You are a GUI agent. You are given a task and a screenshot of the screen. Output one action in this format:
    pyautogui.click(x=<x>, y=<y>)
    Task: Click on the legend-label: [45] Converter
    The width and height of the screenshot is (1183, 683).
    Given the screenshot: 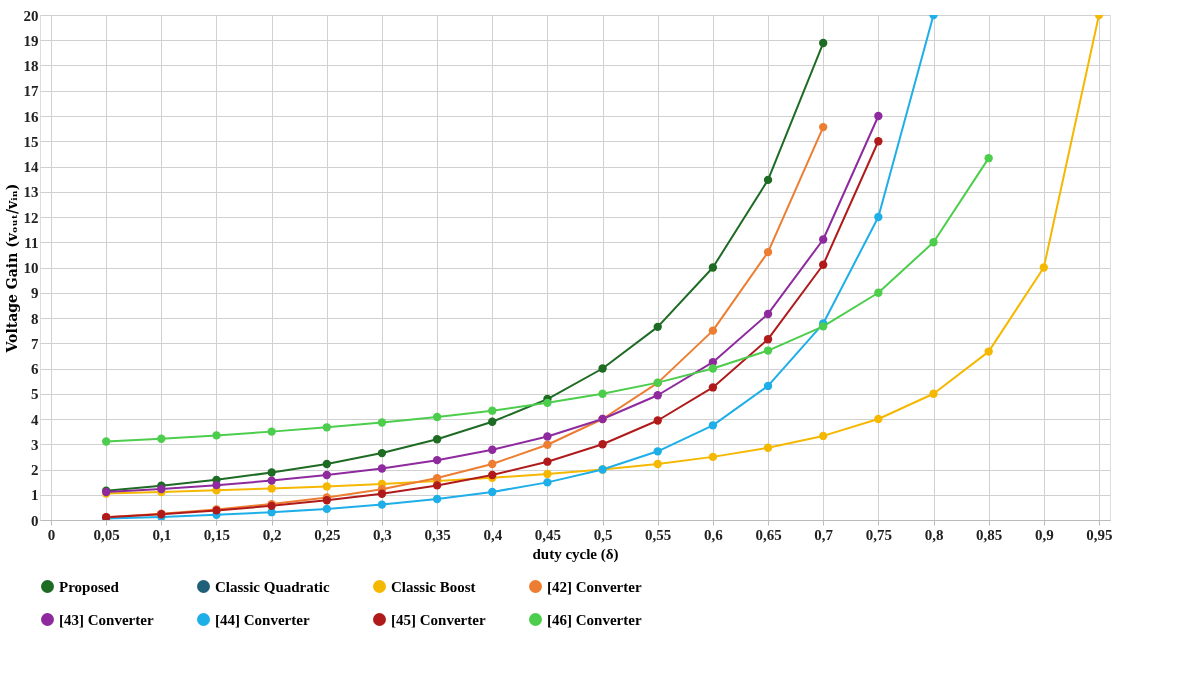 What is the action you would take?
    pyautogui.click(x=438, y=619)
    